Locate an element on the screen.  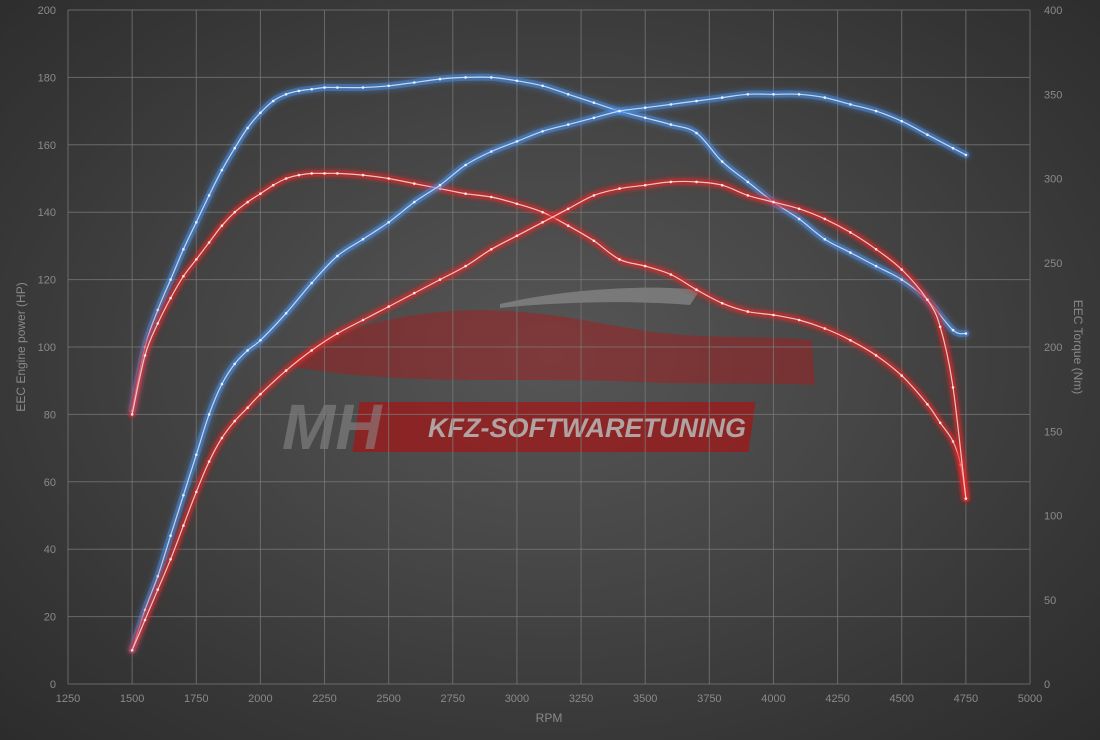
y-right-tick-label: 300 is located at coordinates (1053, 180).